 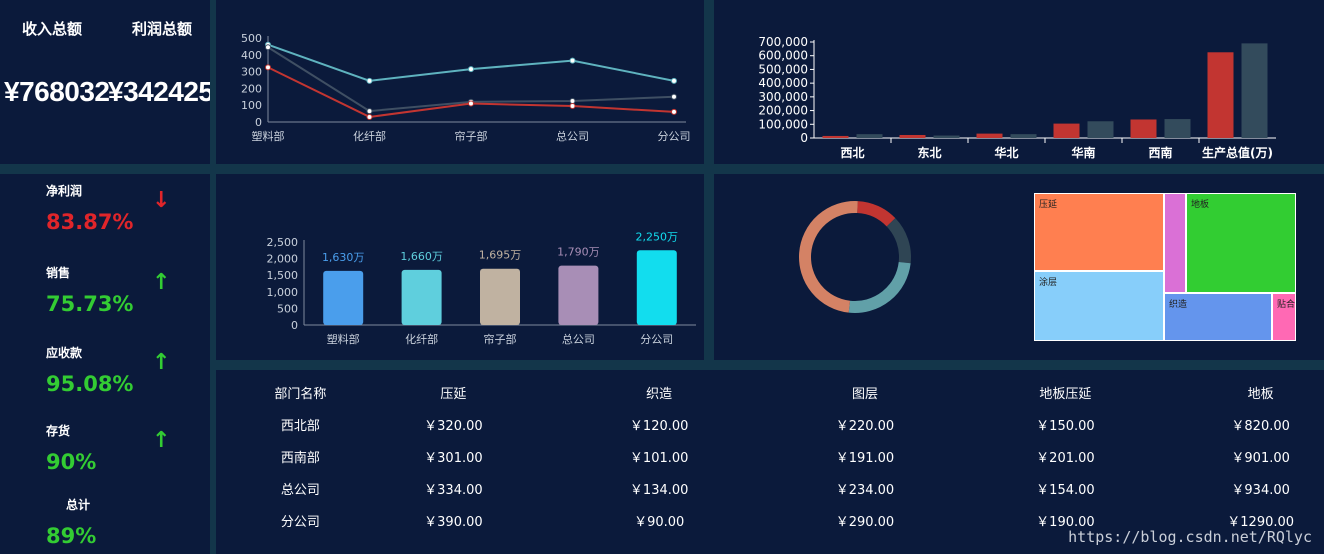 I want to click on rate-label: 应收款, so click(x=64, y=353).